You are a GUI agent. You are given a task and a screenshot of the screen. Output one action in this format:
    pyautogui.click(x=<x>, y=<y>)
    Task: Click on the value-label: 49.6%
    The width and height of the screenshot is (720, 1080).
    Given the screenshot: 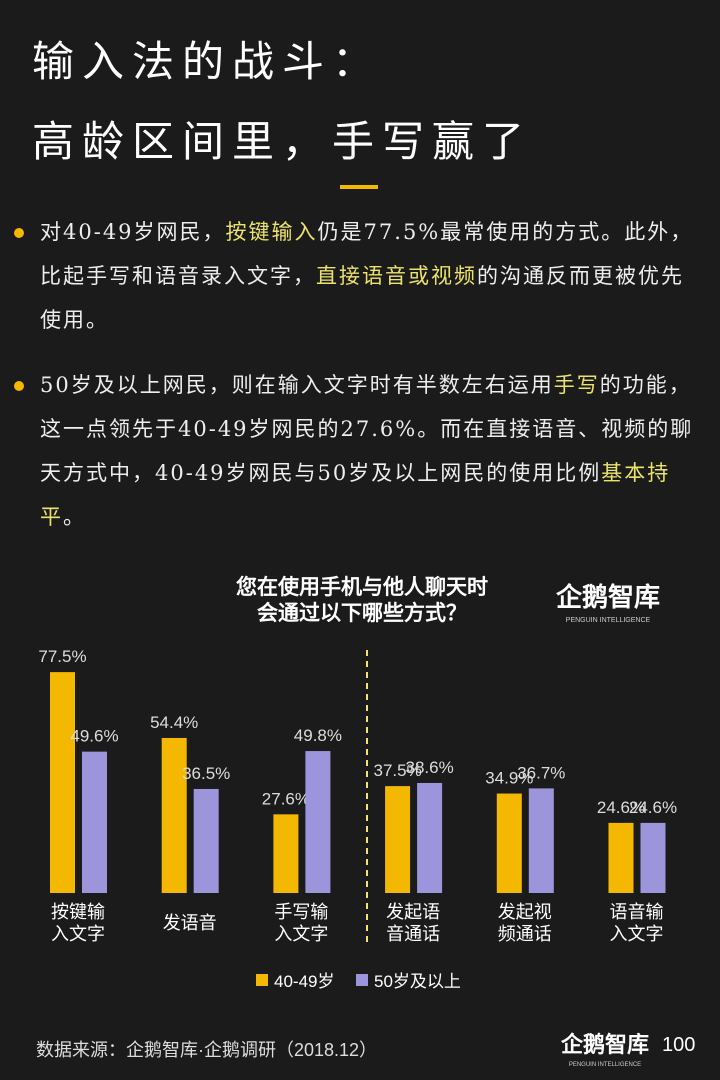 What is the action you would take?
    pyautogui.click(x=94, y=736)
    